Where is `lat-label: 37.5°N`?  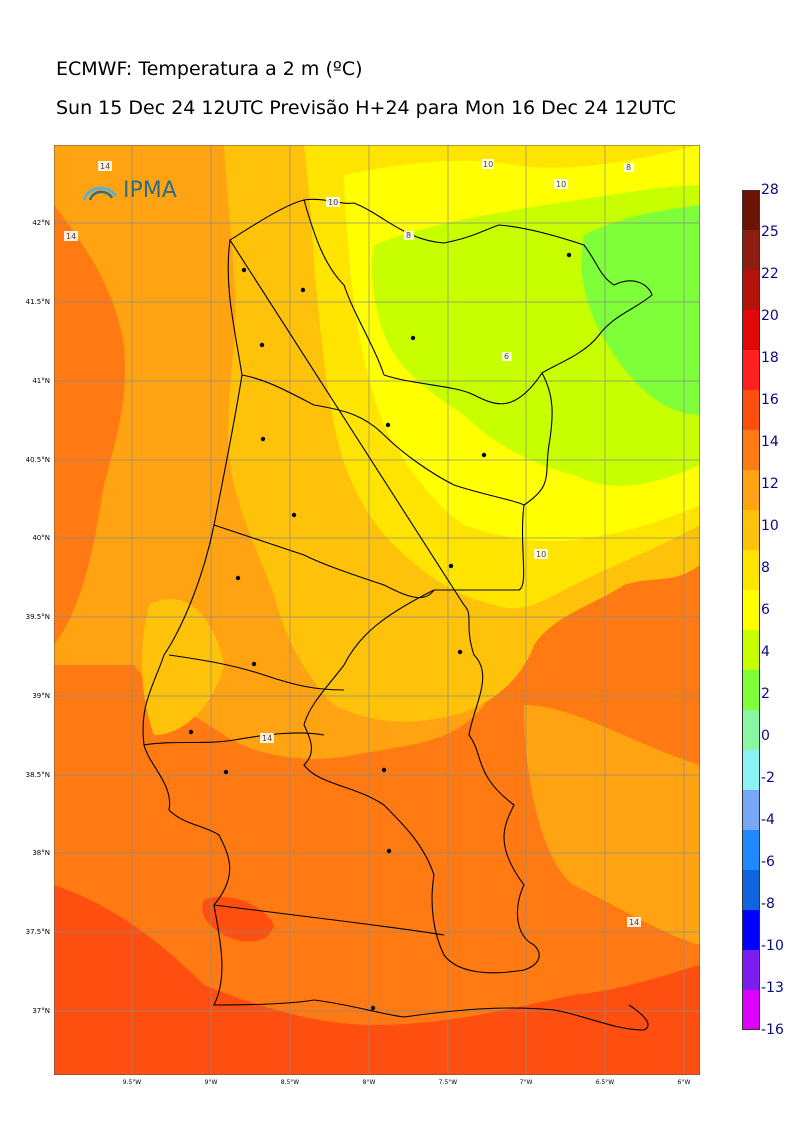
lat-label: 37.5°N is located at coordinates (37, 932).